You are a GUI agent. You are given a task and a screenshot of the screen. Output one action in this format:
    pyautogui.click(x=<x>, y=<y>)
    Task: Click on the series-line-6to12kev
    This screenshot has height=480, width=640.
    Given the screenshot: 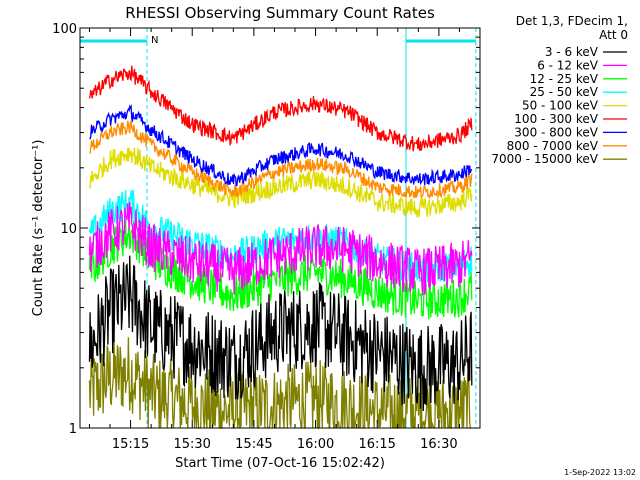 What is the action you would take?
    pyautogui.click(x=280, y=248)
    